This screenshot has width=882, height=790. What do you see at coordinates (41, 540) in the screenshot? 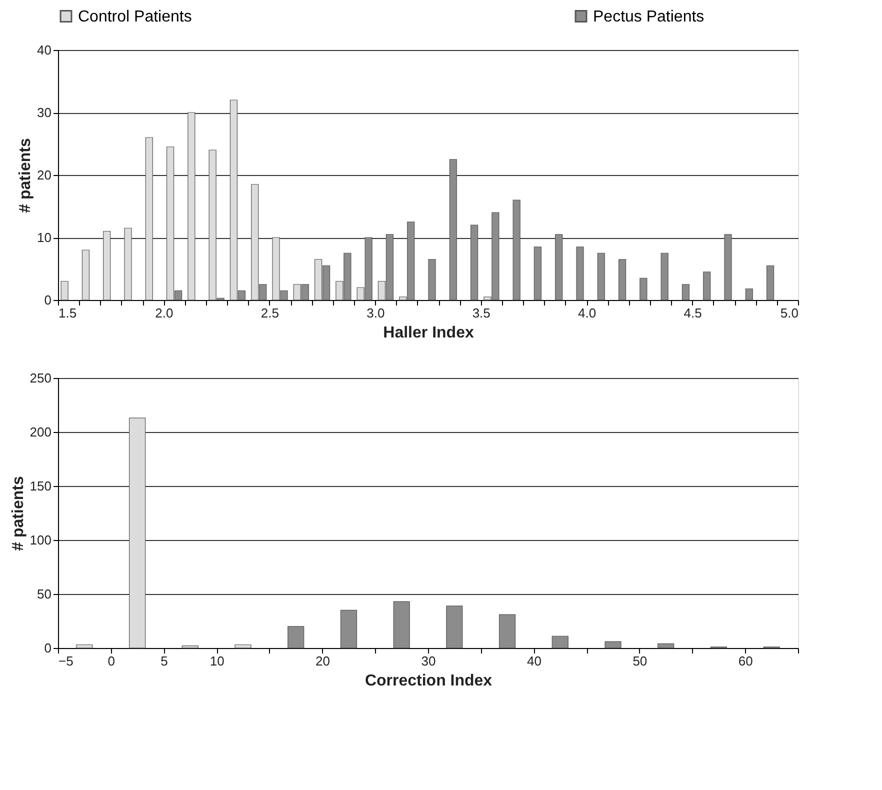
I see `y-tick-label: 100` at bounding box center [41, 540].